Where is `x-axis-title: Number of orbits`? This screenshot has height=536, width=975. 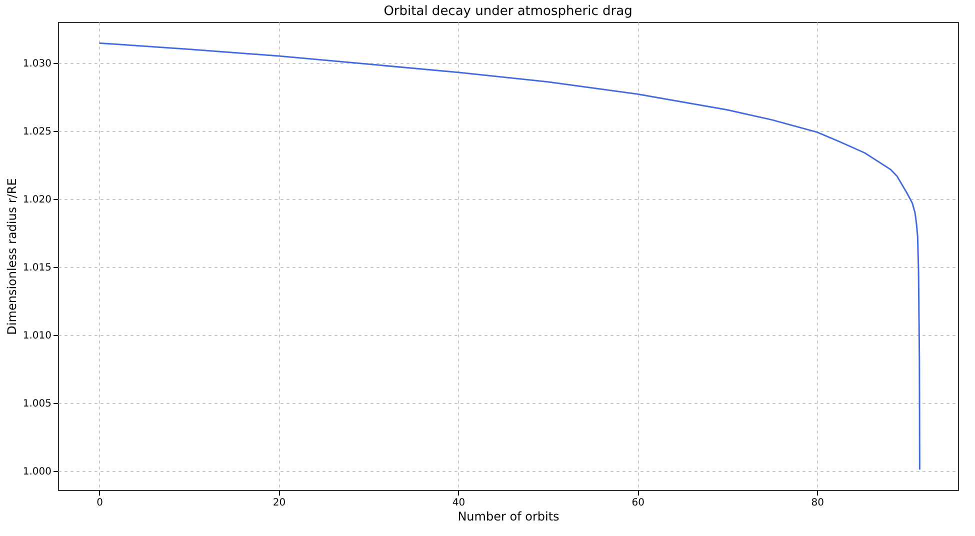 x-axis-title: Number of orbits is located at coordinates (509, 517).